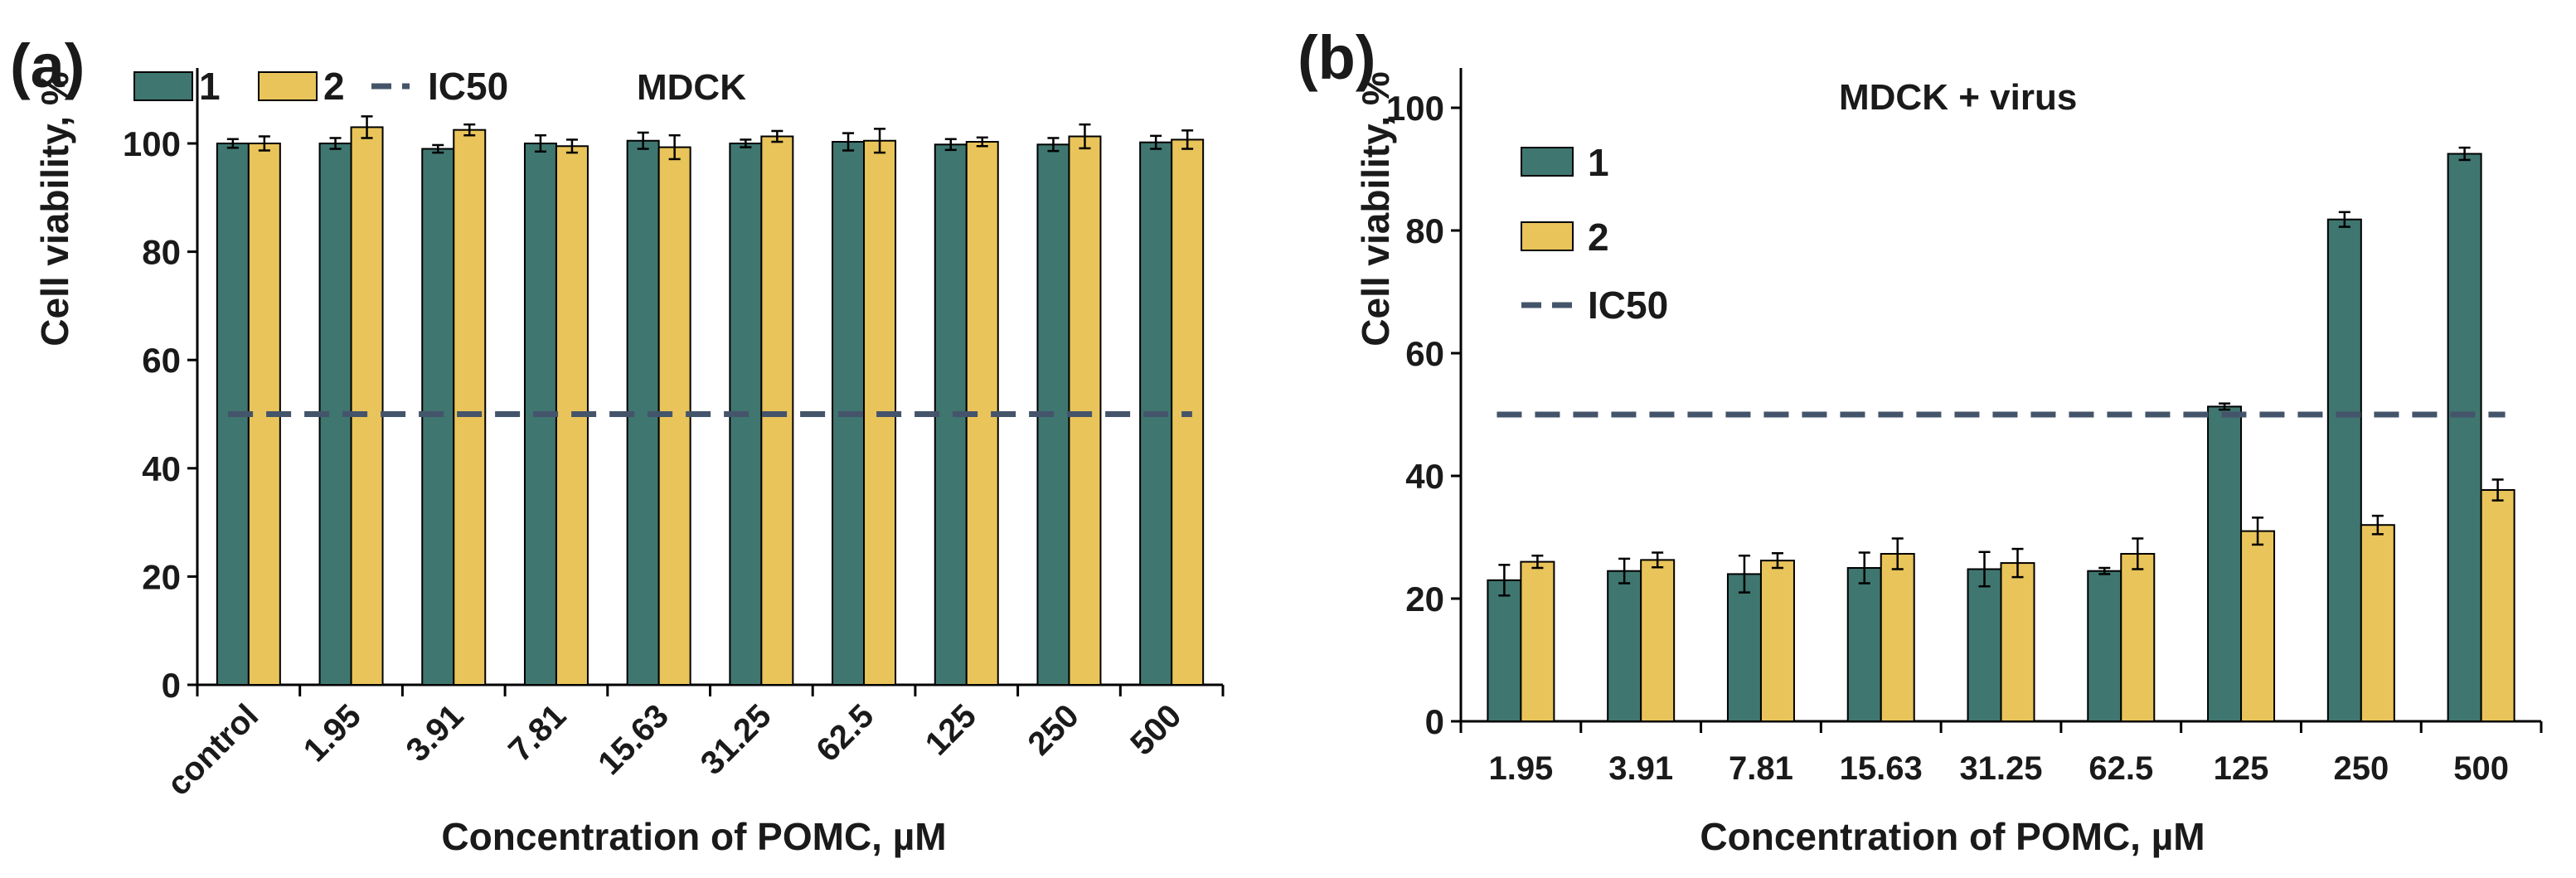 The image size is (2576, 878). Describe the element at coordinates (1375, 208) in the screenshot. I see `panel-b-y-axis-title: Cell viability, %` at that location.